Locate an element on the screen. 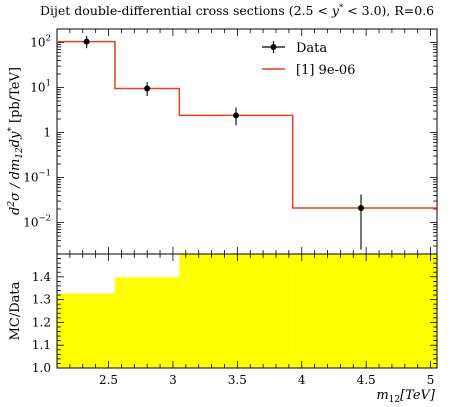 Image resolution: width=450 pixels, height=407 pixels. xtick-label: 2.5 is located at coordinates (108, 380).